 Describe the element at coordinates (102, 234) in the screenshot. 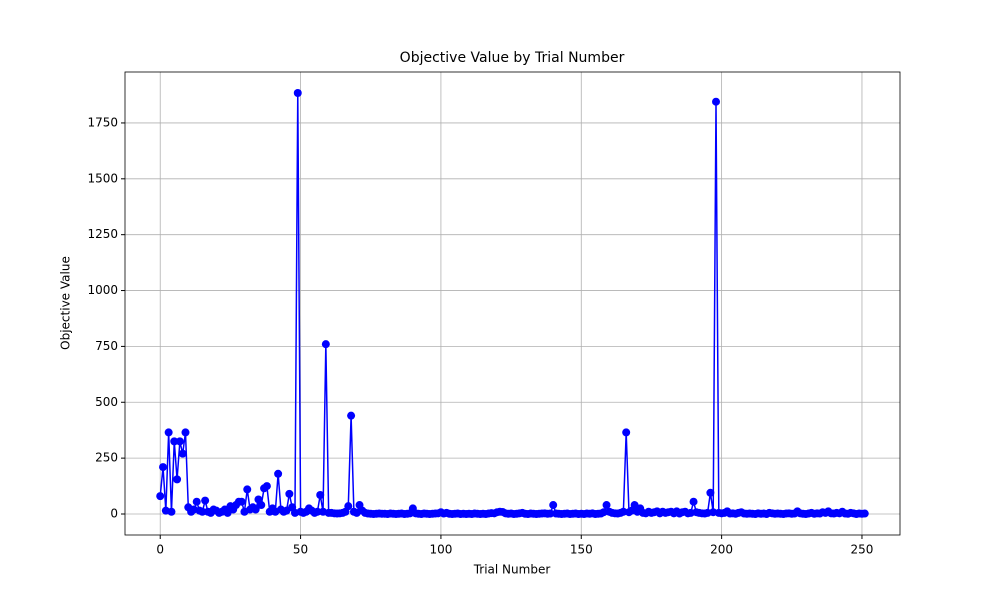

I see `y-tick-label: 1250` at that location.